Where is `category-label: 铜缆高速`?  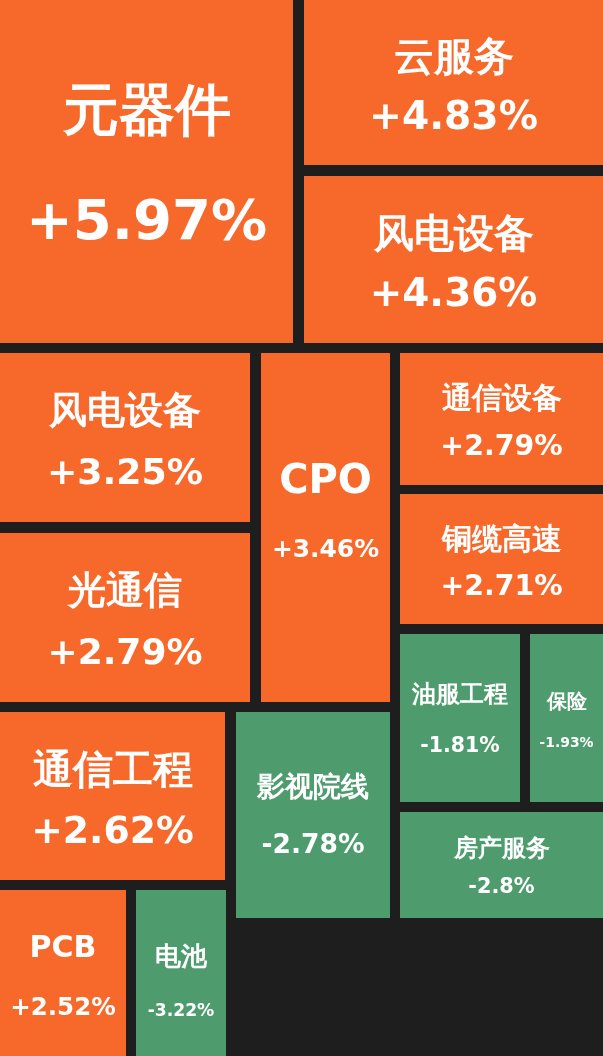 category-label: 铜缆高速 is located at coordinates (501, 538).